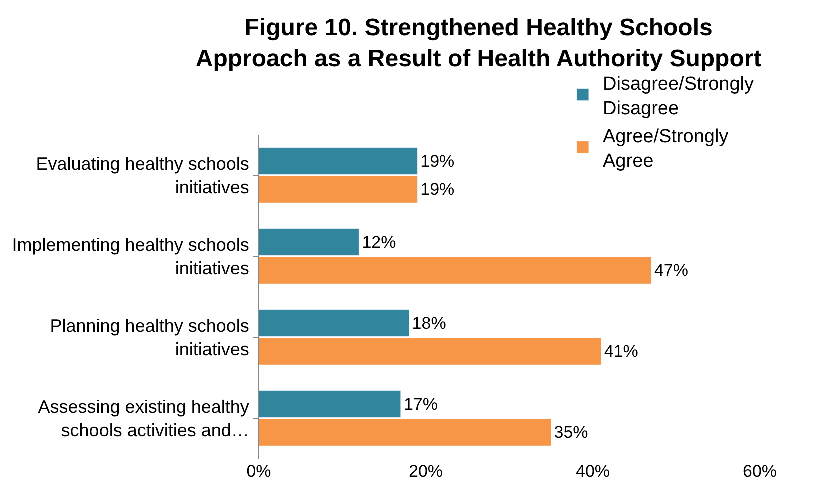  Describe the element at coordinates (760, 471) in the screenshot. I see `x-tick-label: 60%` at that location.